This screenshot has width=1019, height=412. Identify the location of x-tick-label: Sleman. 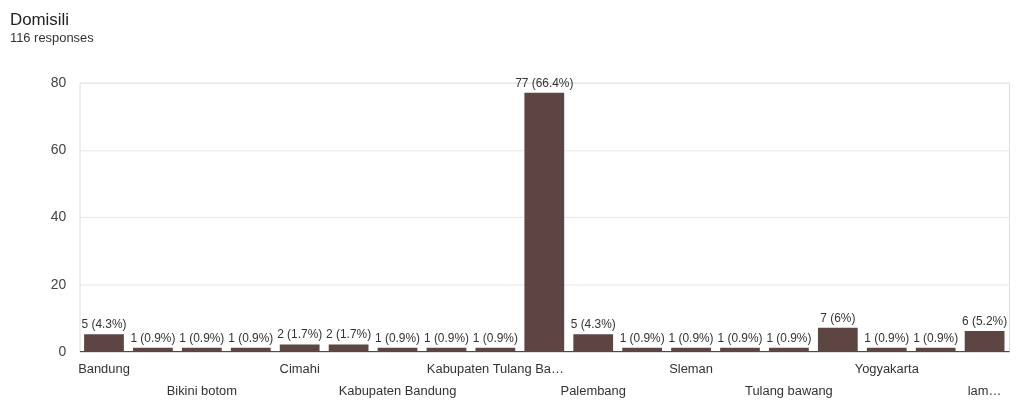
(691, 369).